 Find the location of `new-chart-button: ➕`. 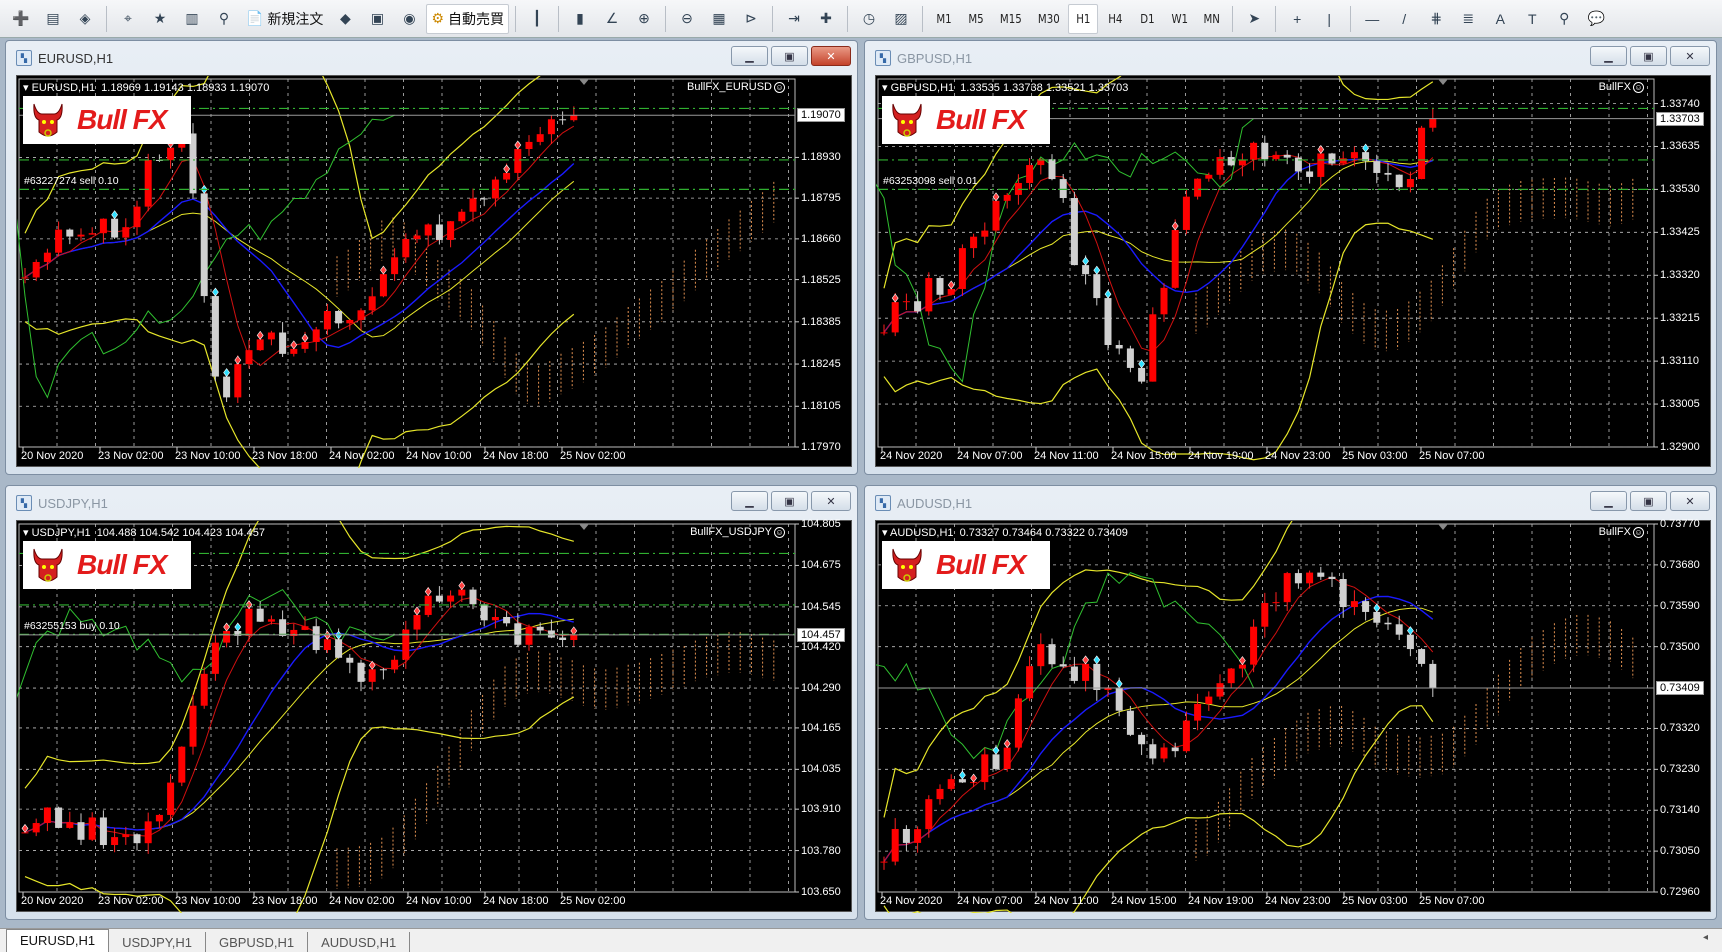

new-chart-button: ➕ is located at coordinates (21, 19).